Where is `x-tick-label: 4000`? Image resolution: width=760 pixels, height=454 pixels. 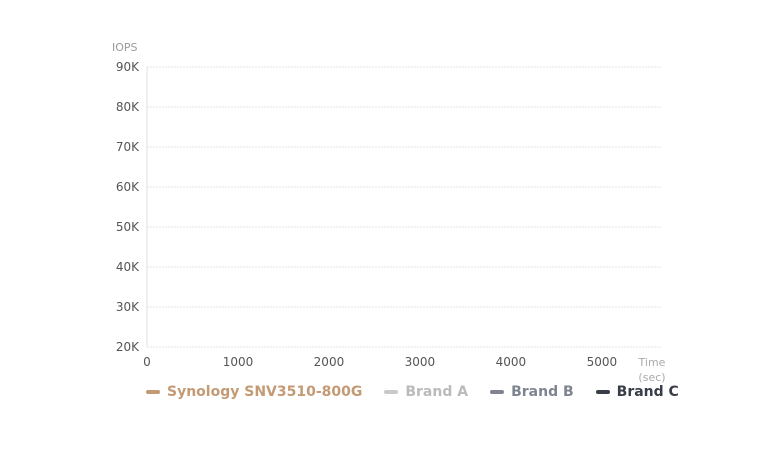 x-tick-label: 4000 is located at coordinates (511, 362).